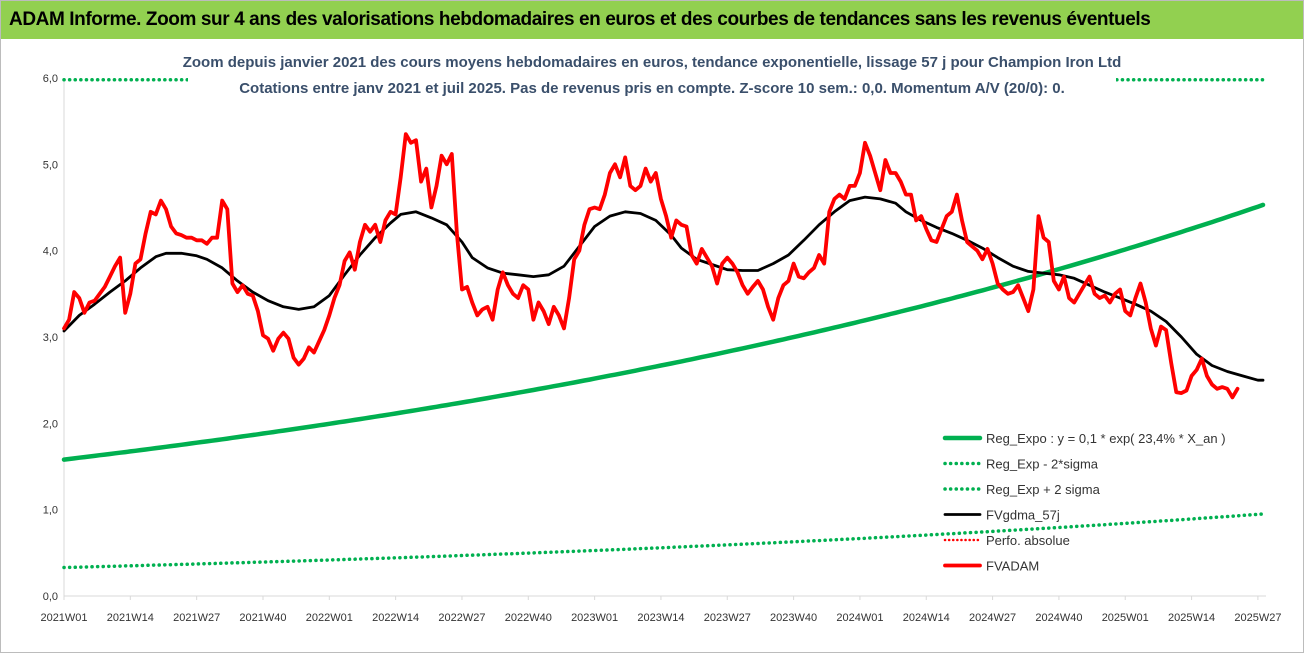  Describe the element at coordinates (1257, 618) in the screenshot. I see `x-tick-label: 2025W27` at that location.